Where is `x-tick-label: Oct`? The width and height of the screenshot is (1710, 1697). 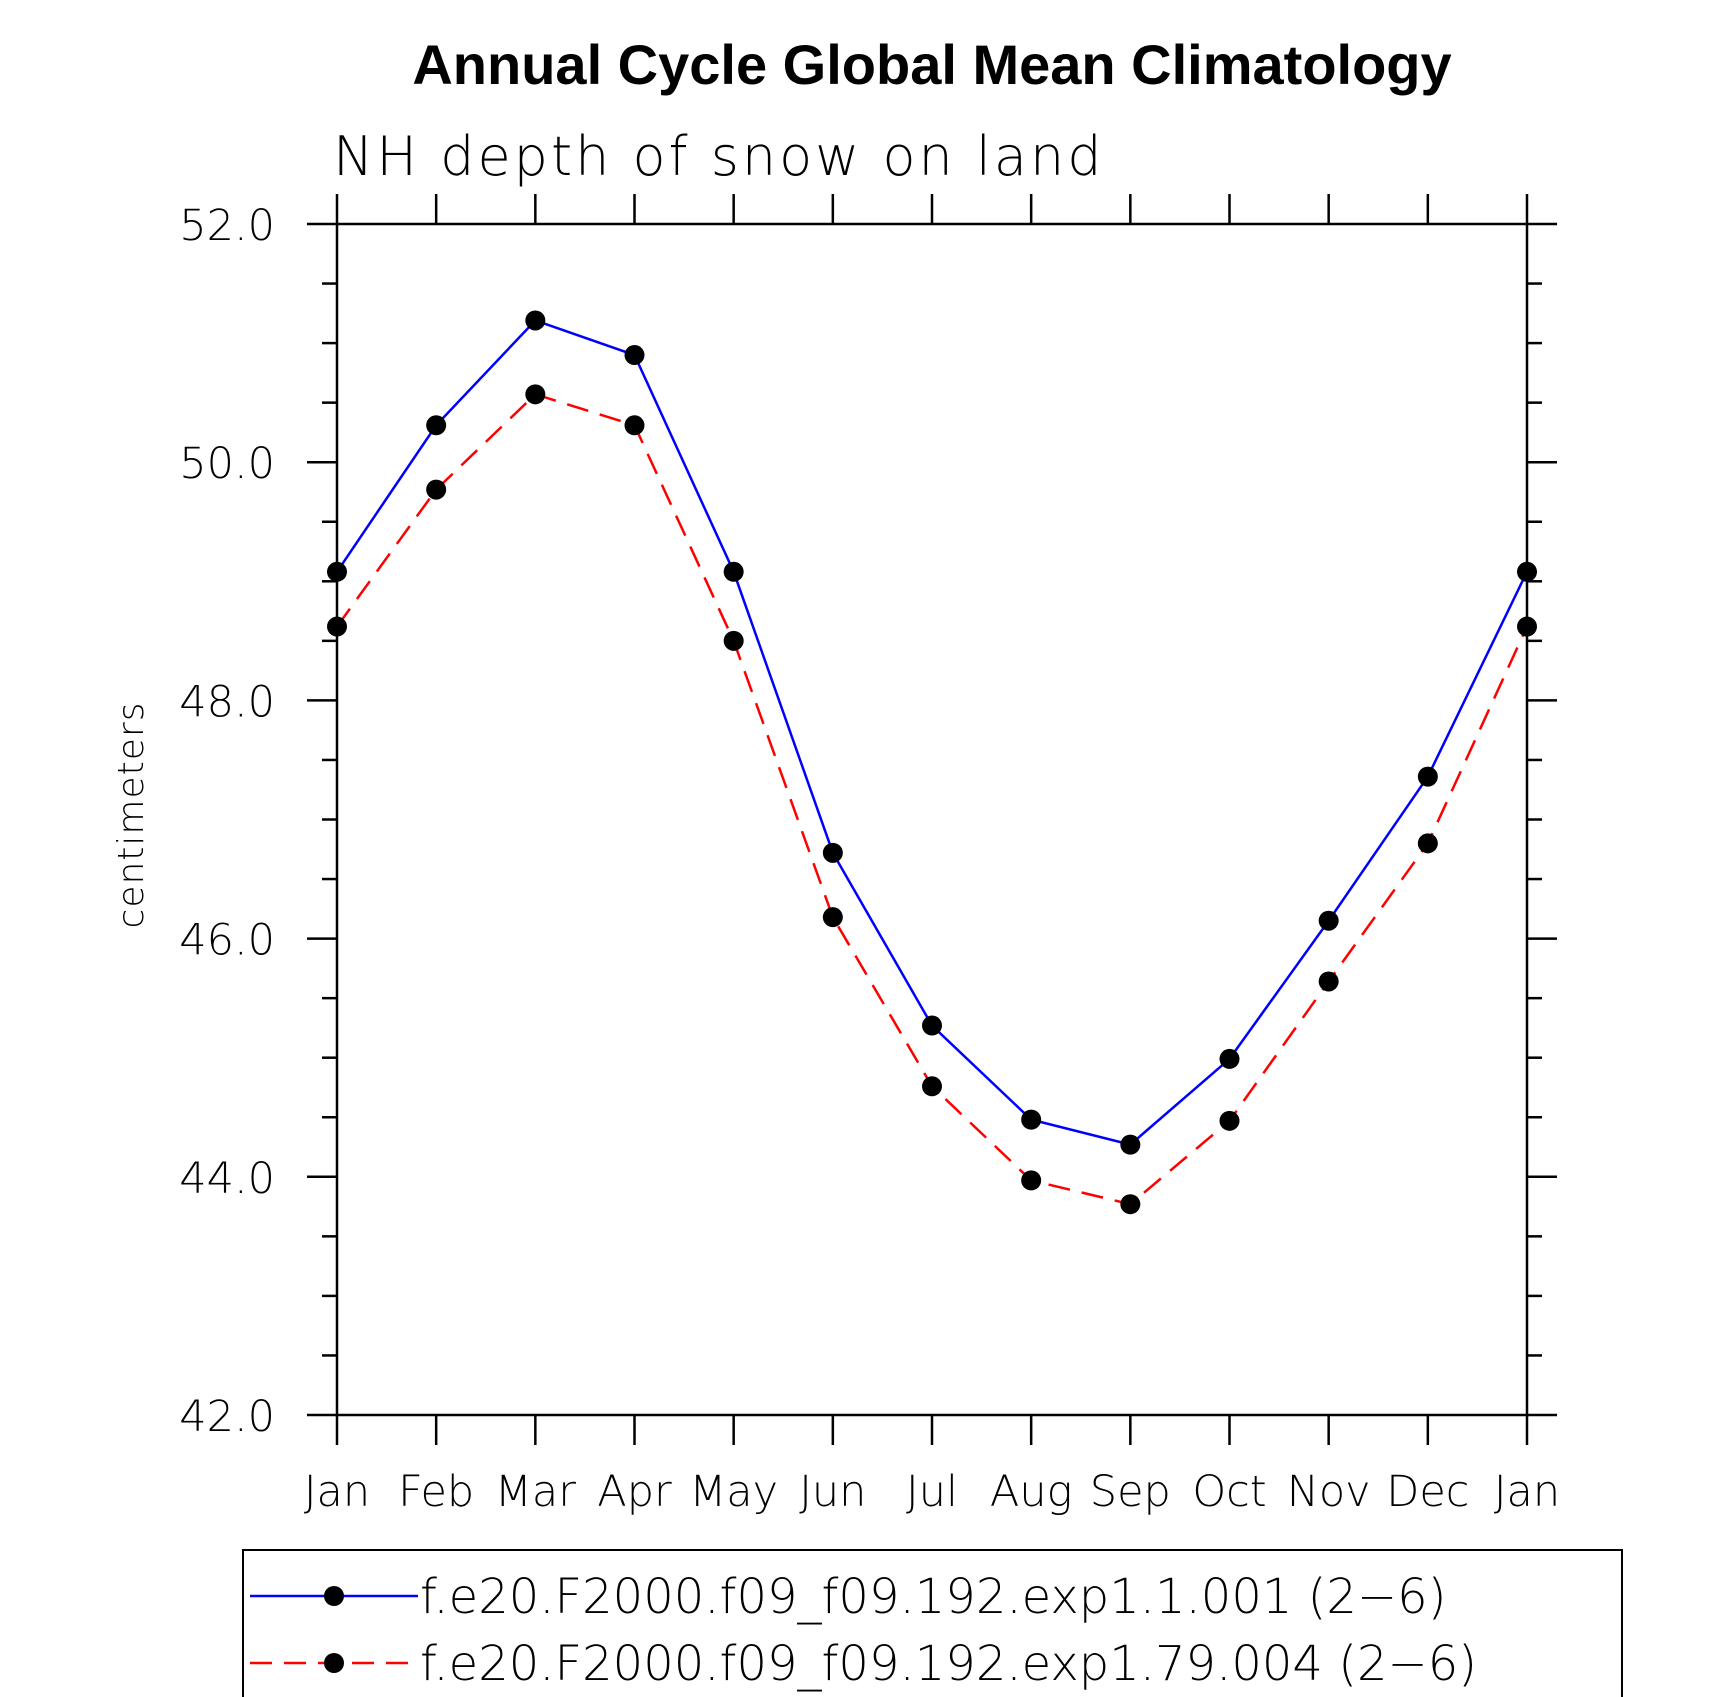
x-tick-label: Oct is located at coordinates (1229, 1492).